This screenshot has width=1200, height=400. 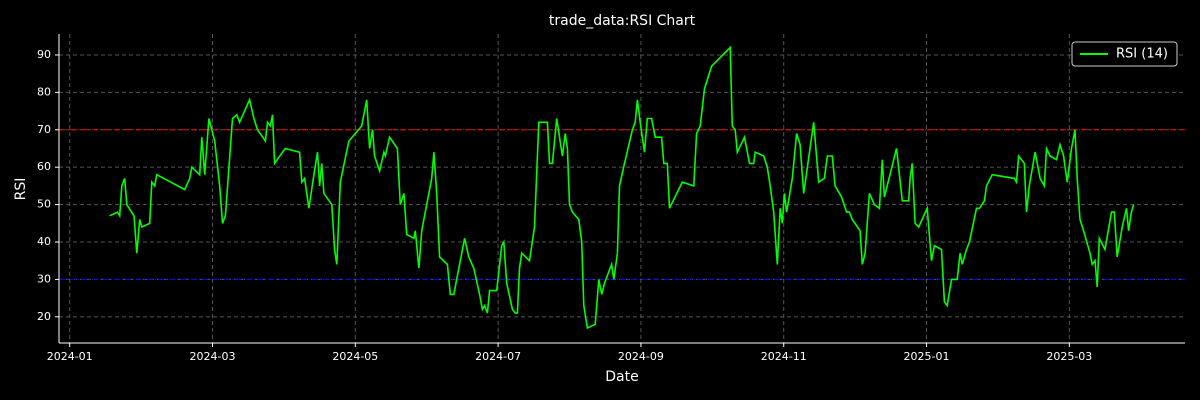 What do you see at coordinates (355, 356) in the screenshot?
I see `x-tick-label: 2024-05` at bounding box center [355, 356].